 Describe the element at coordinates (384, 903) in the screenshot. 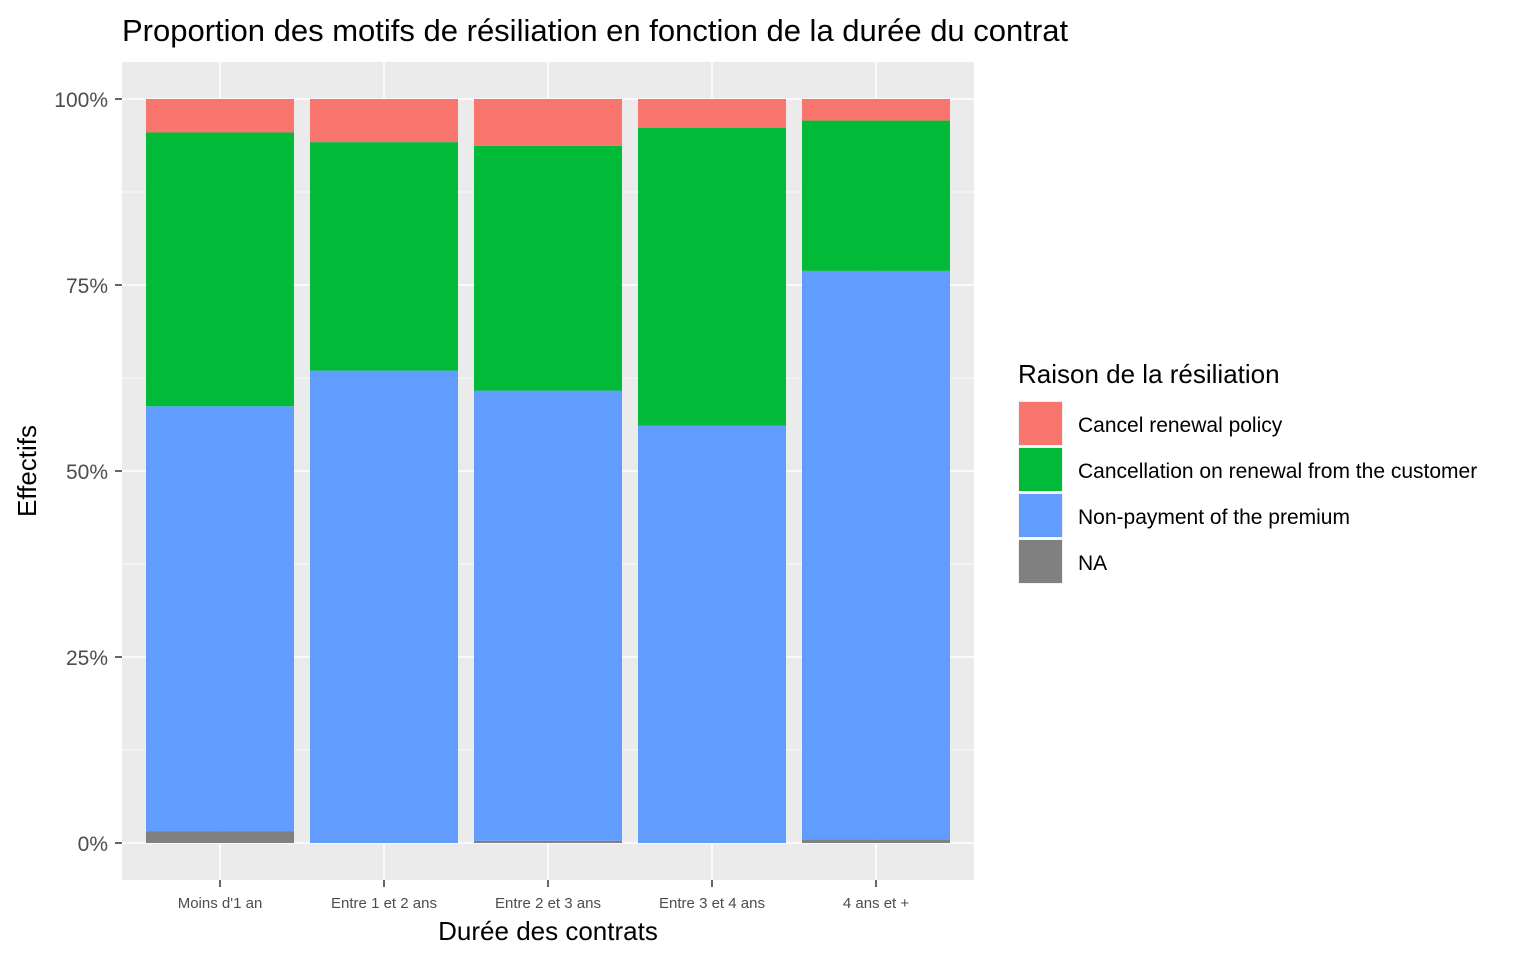

I see `x-tick-label: Entre 1 et 2 ans` at that location.